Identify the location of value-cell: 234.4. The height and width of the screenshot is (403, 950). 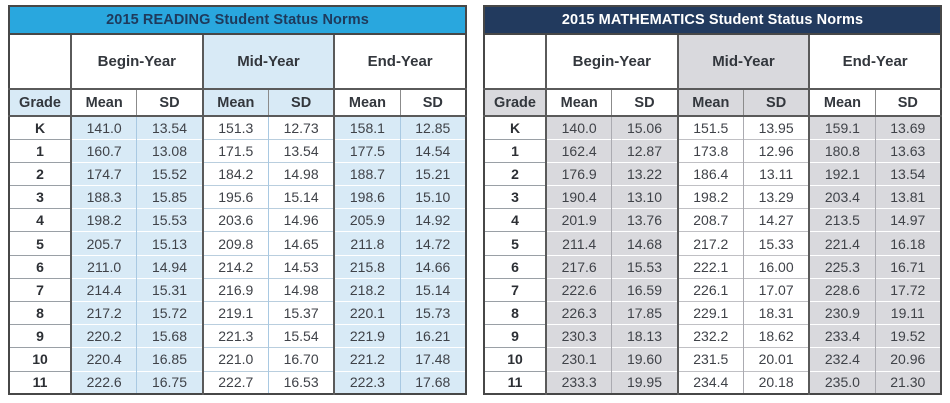
(710, 382).